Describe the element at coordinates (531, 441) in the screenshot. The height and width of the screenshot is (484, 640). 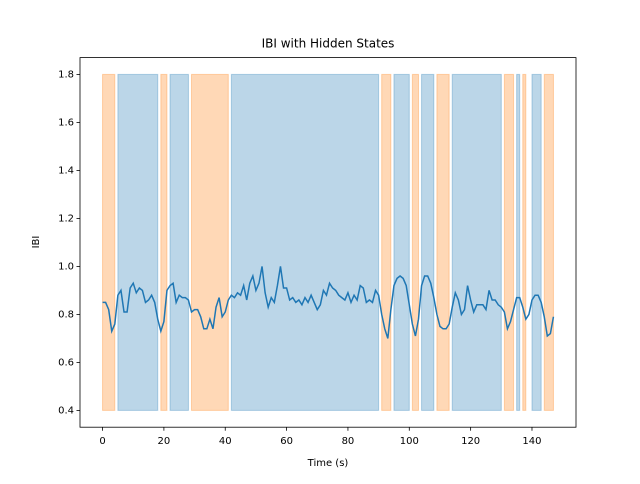
I see `x-tick-label: 140` at that location.